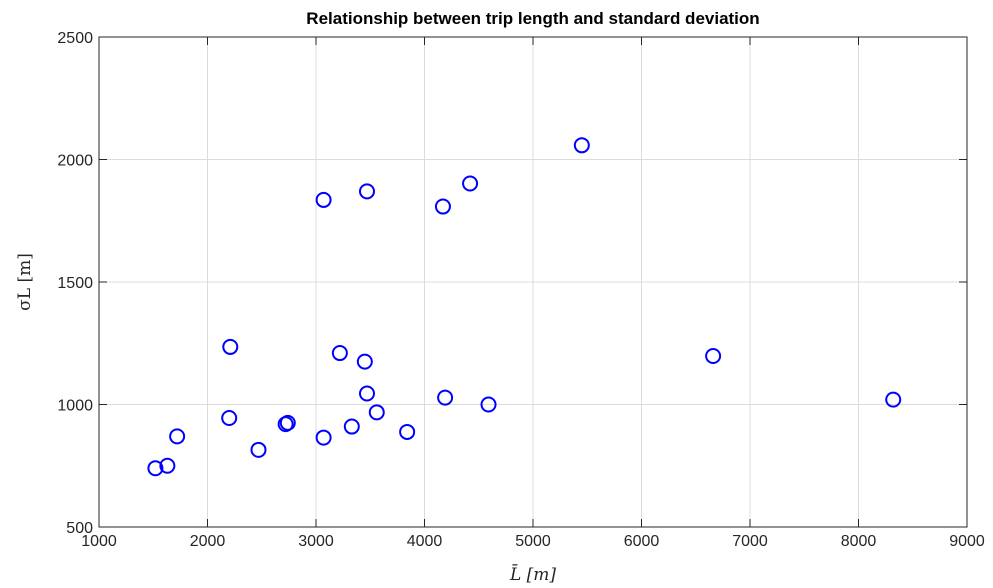 Image resolution: width=993 pixels, height=588 pixels. Describe the element at coordinates (967, 541) in the screenshot. I see `x-tick-label: 9000` at that location.